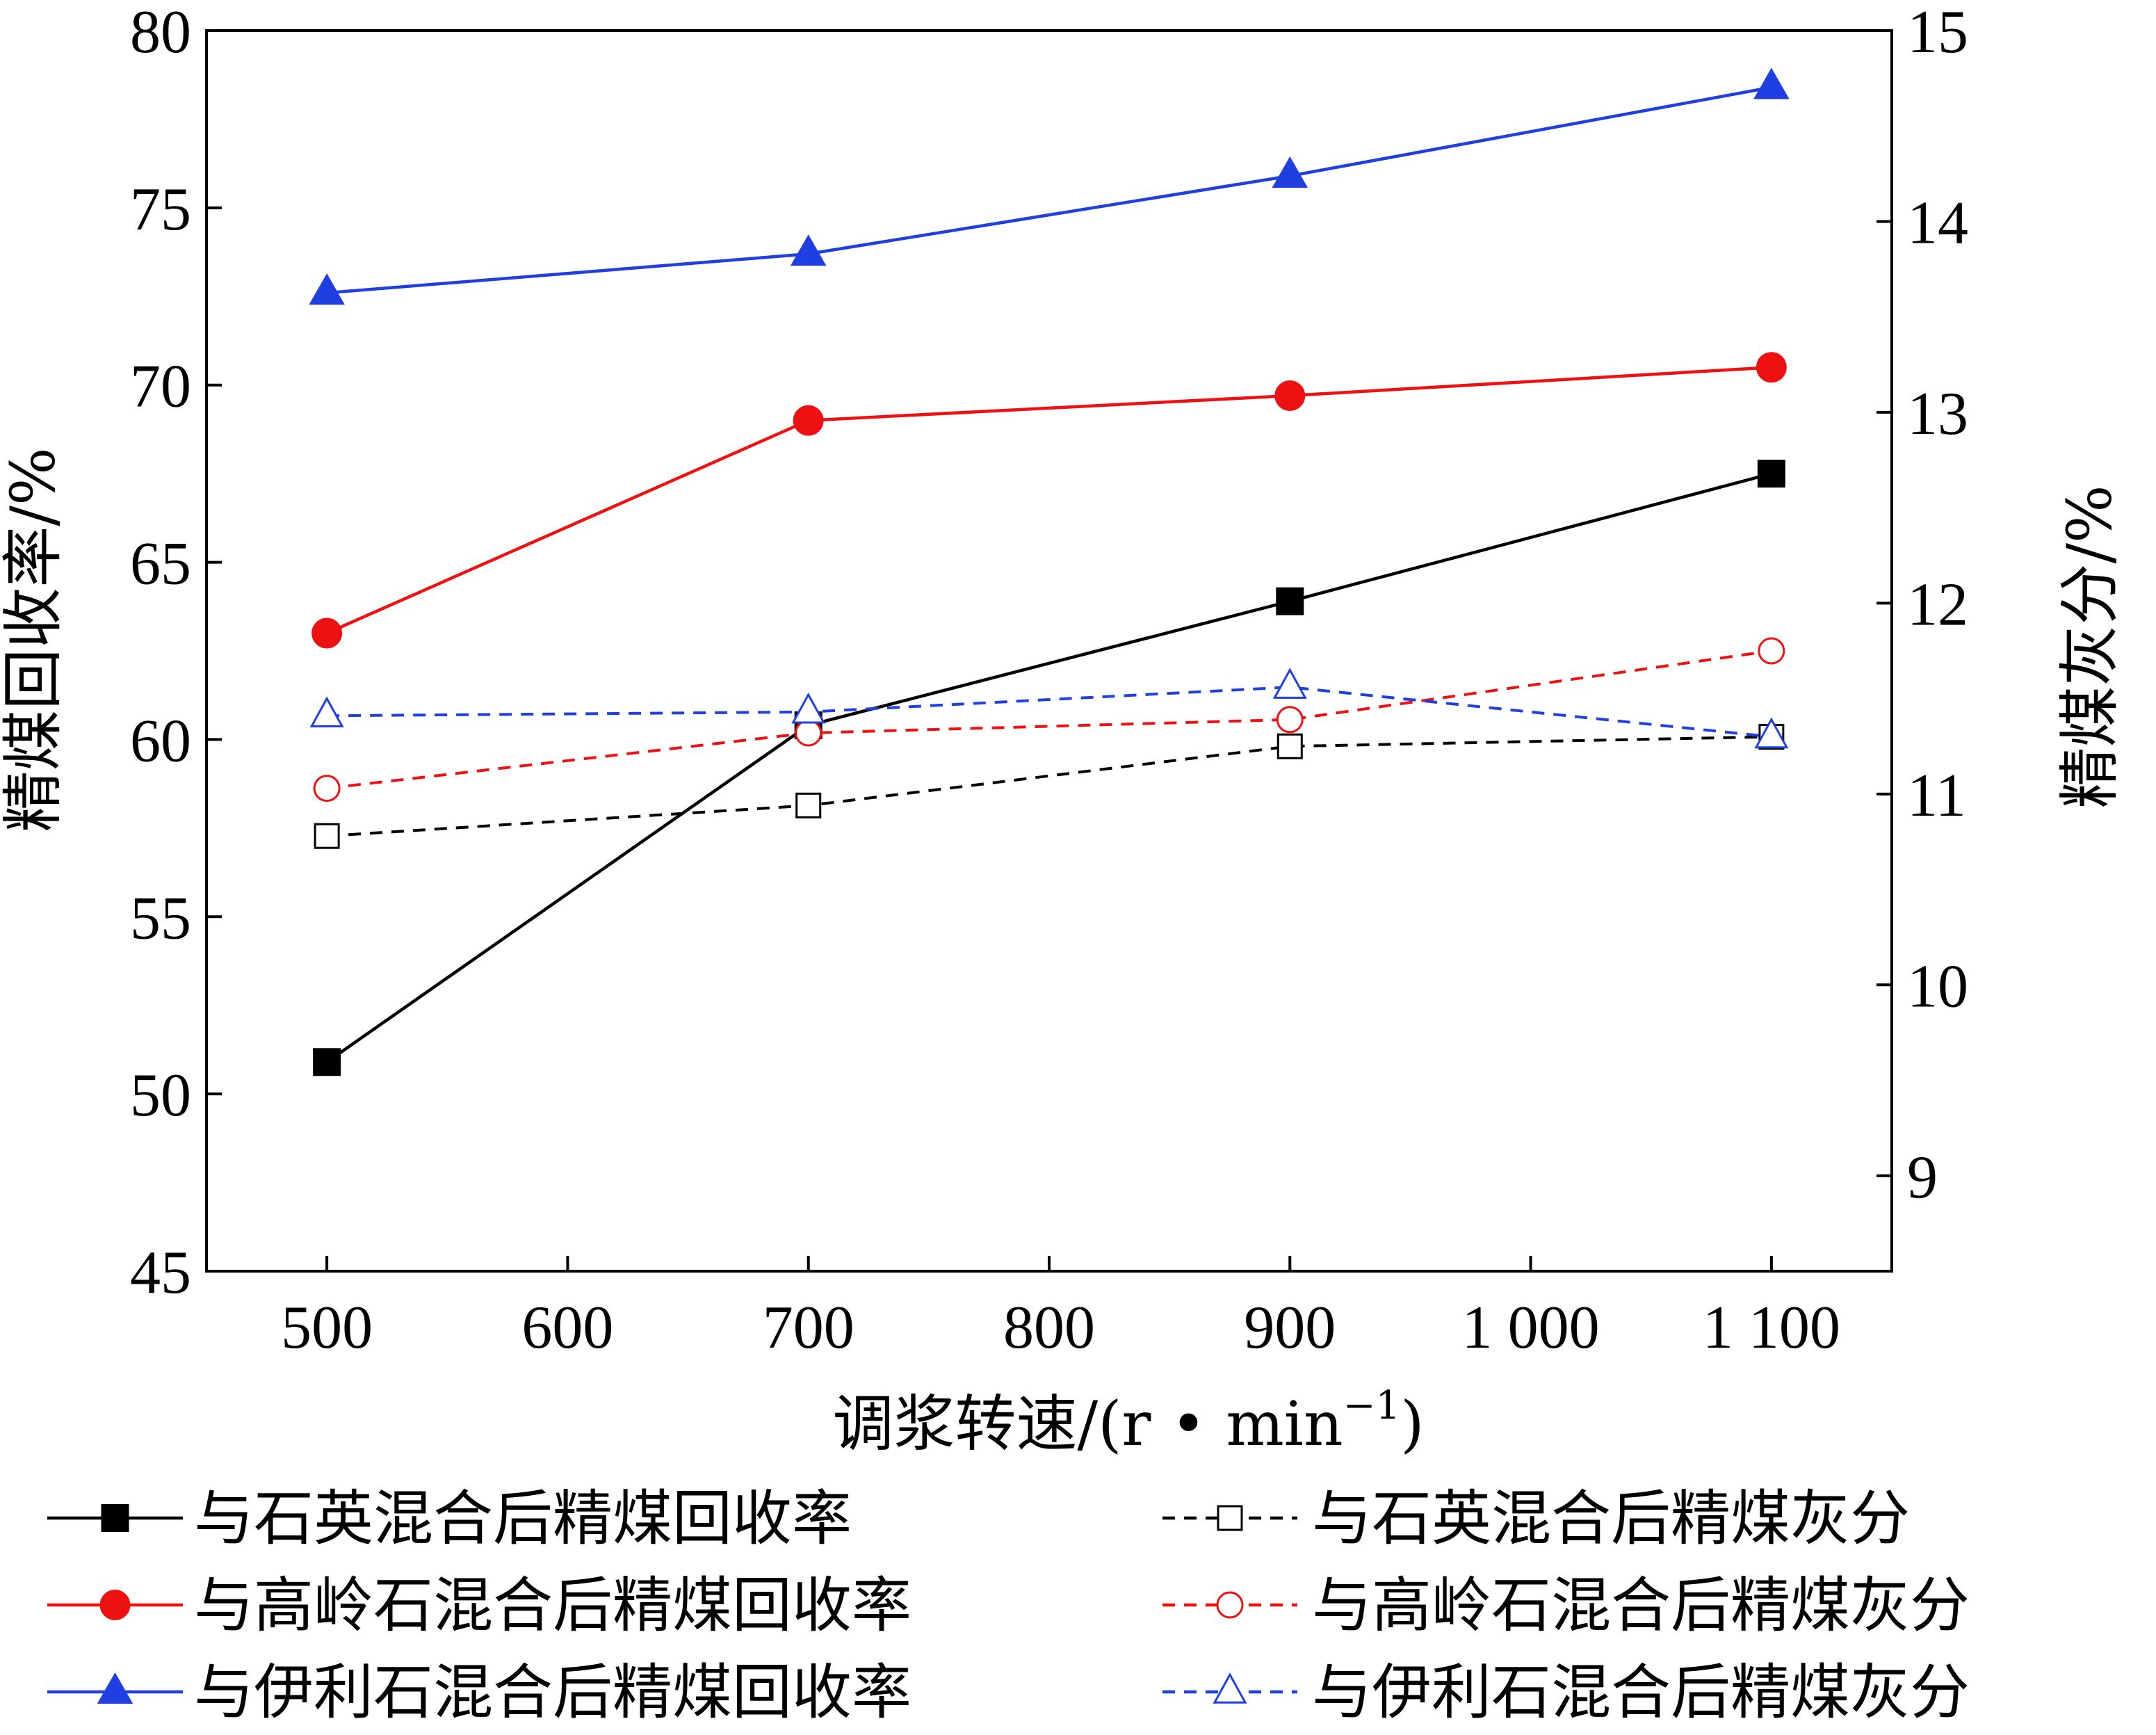  What do you see at coordinates (160, 387) in the screenshot?
I see `left-y-tick-label: 70` at bounding box center [160, 387].